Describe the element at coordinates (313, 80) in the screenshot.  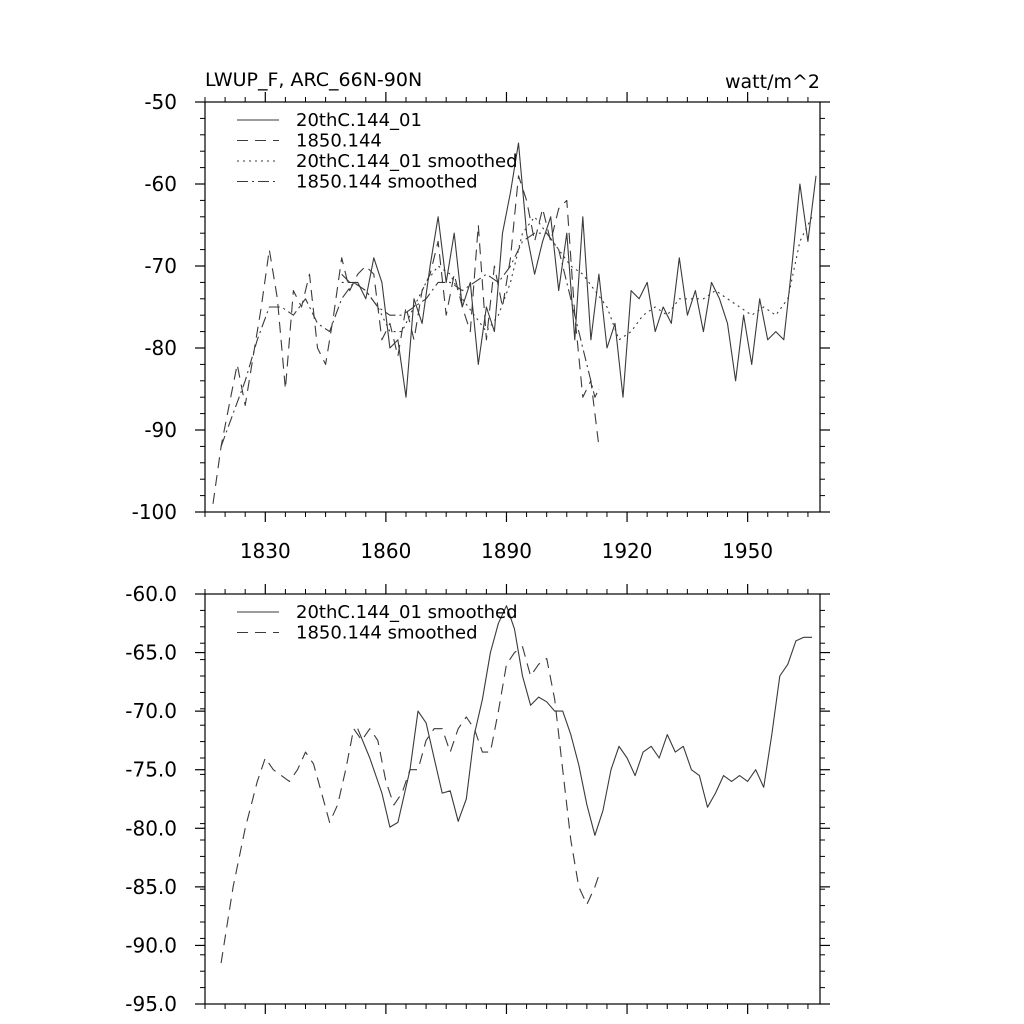
I see `chart-title: LWUP_F, ARC_66N-90N` at that location.